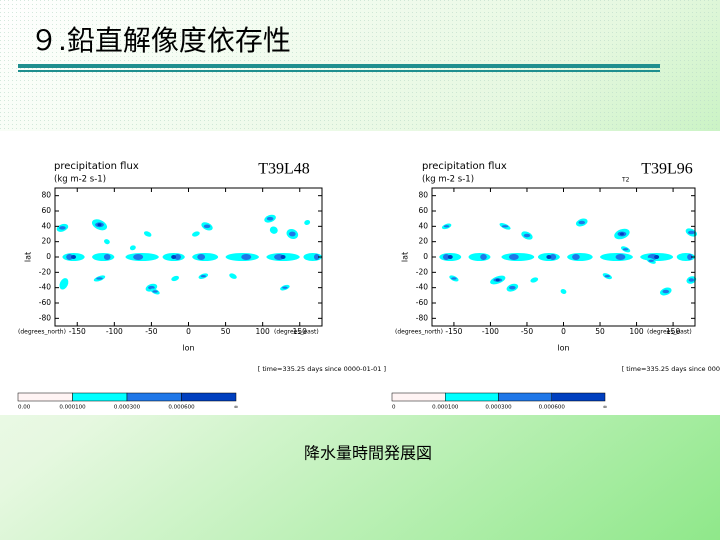  I want to click on x-tick-label: 100, so click(263, 331).